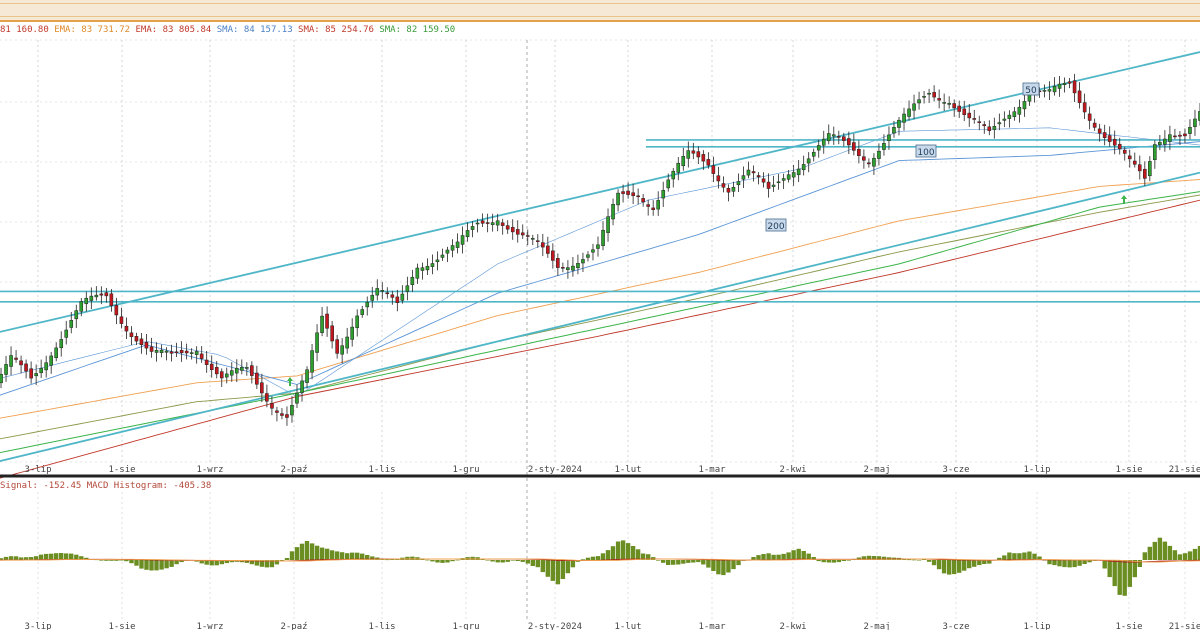 The width and height of the screenshot is (1200, 630). What do you see at coordinates (173, 30) in the screenshot?
I see `legend-item-ema-2: EMA: 83 805.84` at bounding box center [173, 30].